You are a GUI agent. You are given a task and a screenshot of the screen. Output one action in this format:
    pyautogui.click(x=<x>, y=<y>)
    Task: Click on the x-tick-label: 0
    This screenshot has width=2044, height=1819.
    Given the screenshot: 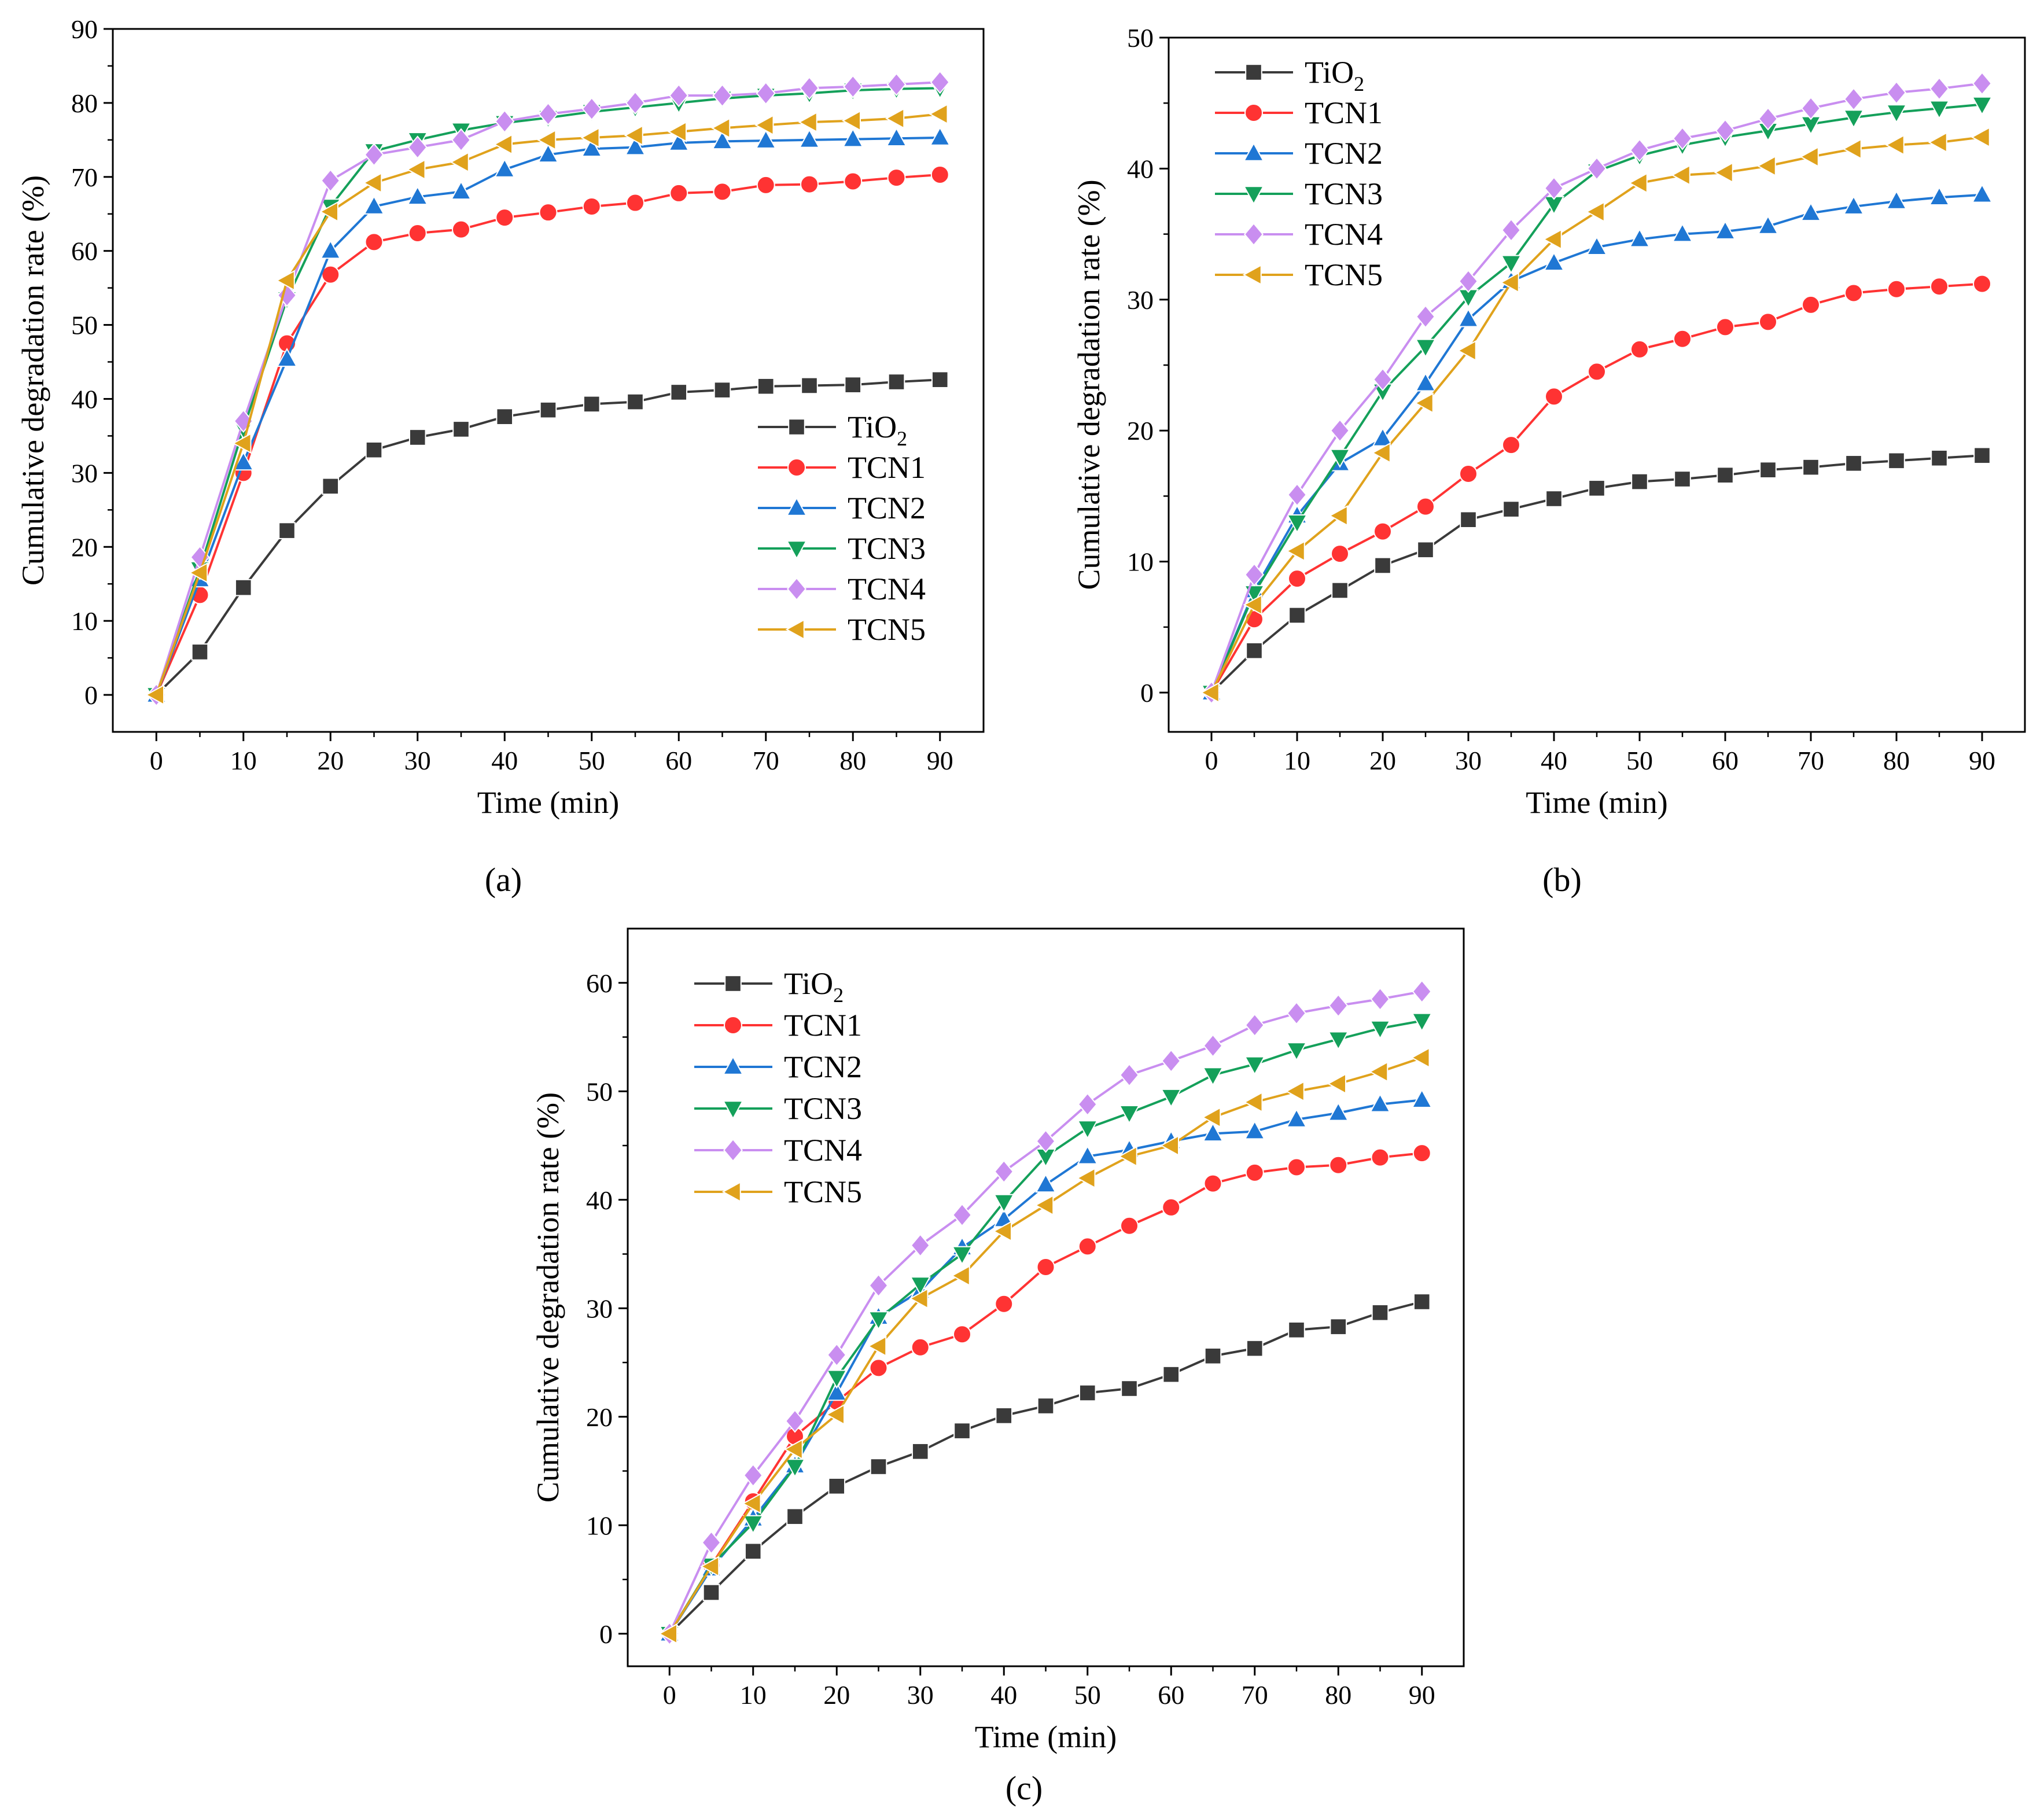 What is the action you would take?
    pyautogui.click(x=669, y=1695)
    